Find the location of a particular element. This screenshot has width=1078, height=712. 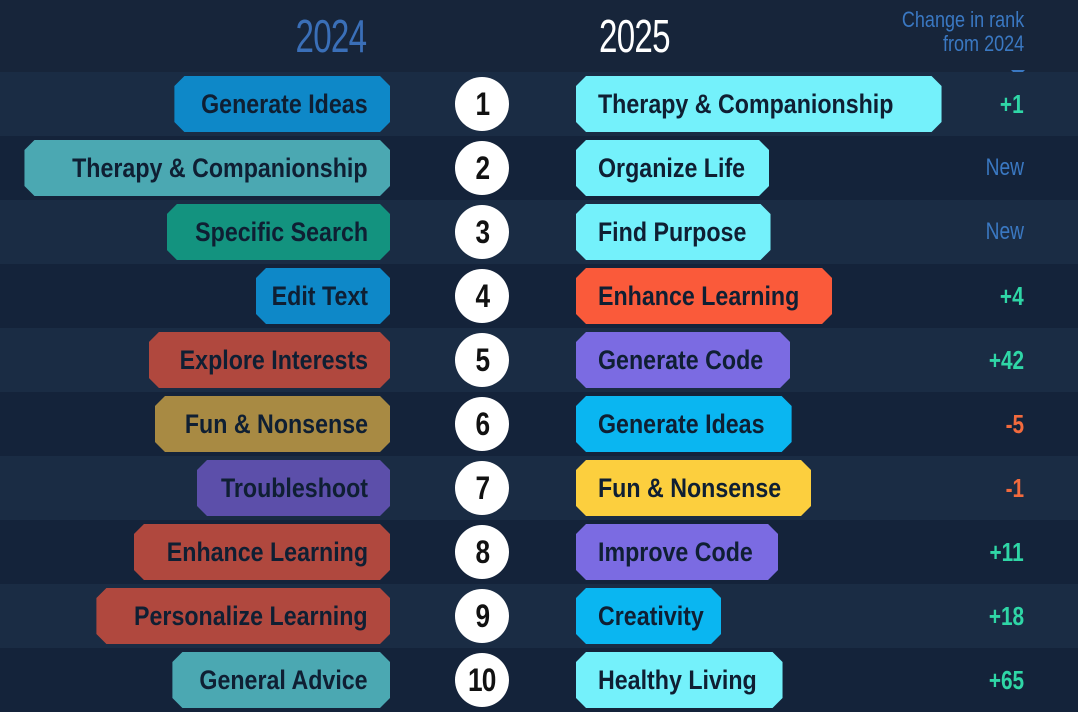

rank-number: 6 is located at coordinates (482, 423).